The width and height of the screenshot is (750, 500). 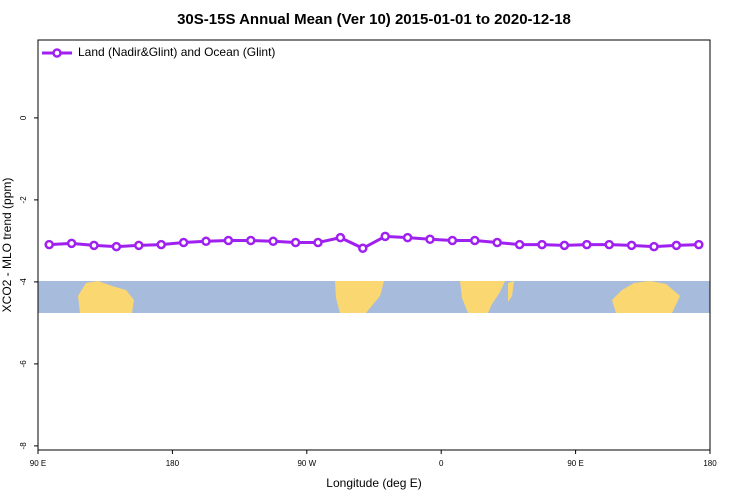 What do you see at coordinates (7, 245) in the screenshot?
I see `y-axis-label: XCO2 - MLO trend (ppm)` at bounding box center [7, 245].